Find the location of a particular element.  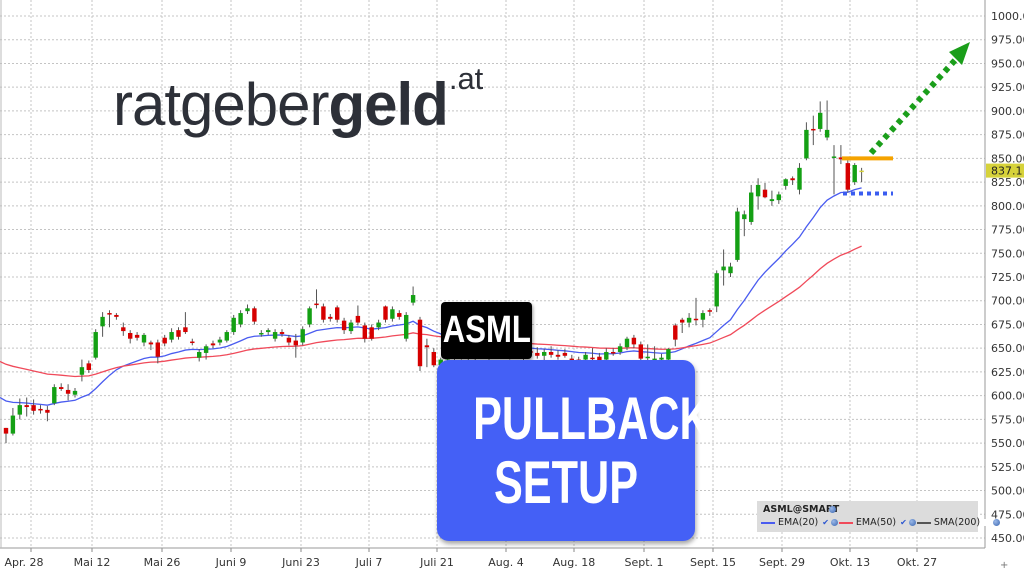

target-arrow-line is located at coordinates (914, 105).